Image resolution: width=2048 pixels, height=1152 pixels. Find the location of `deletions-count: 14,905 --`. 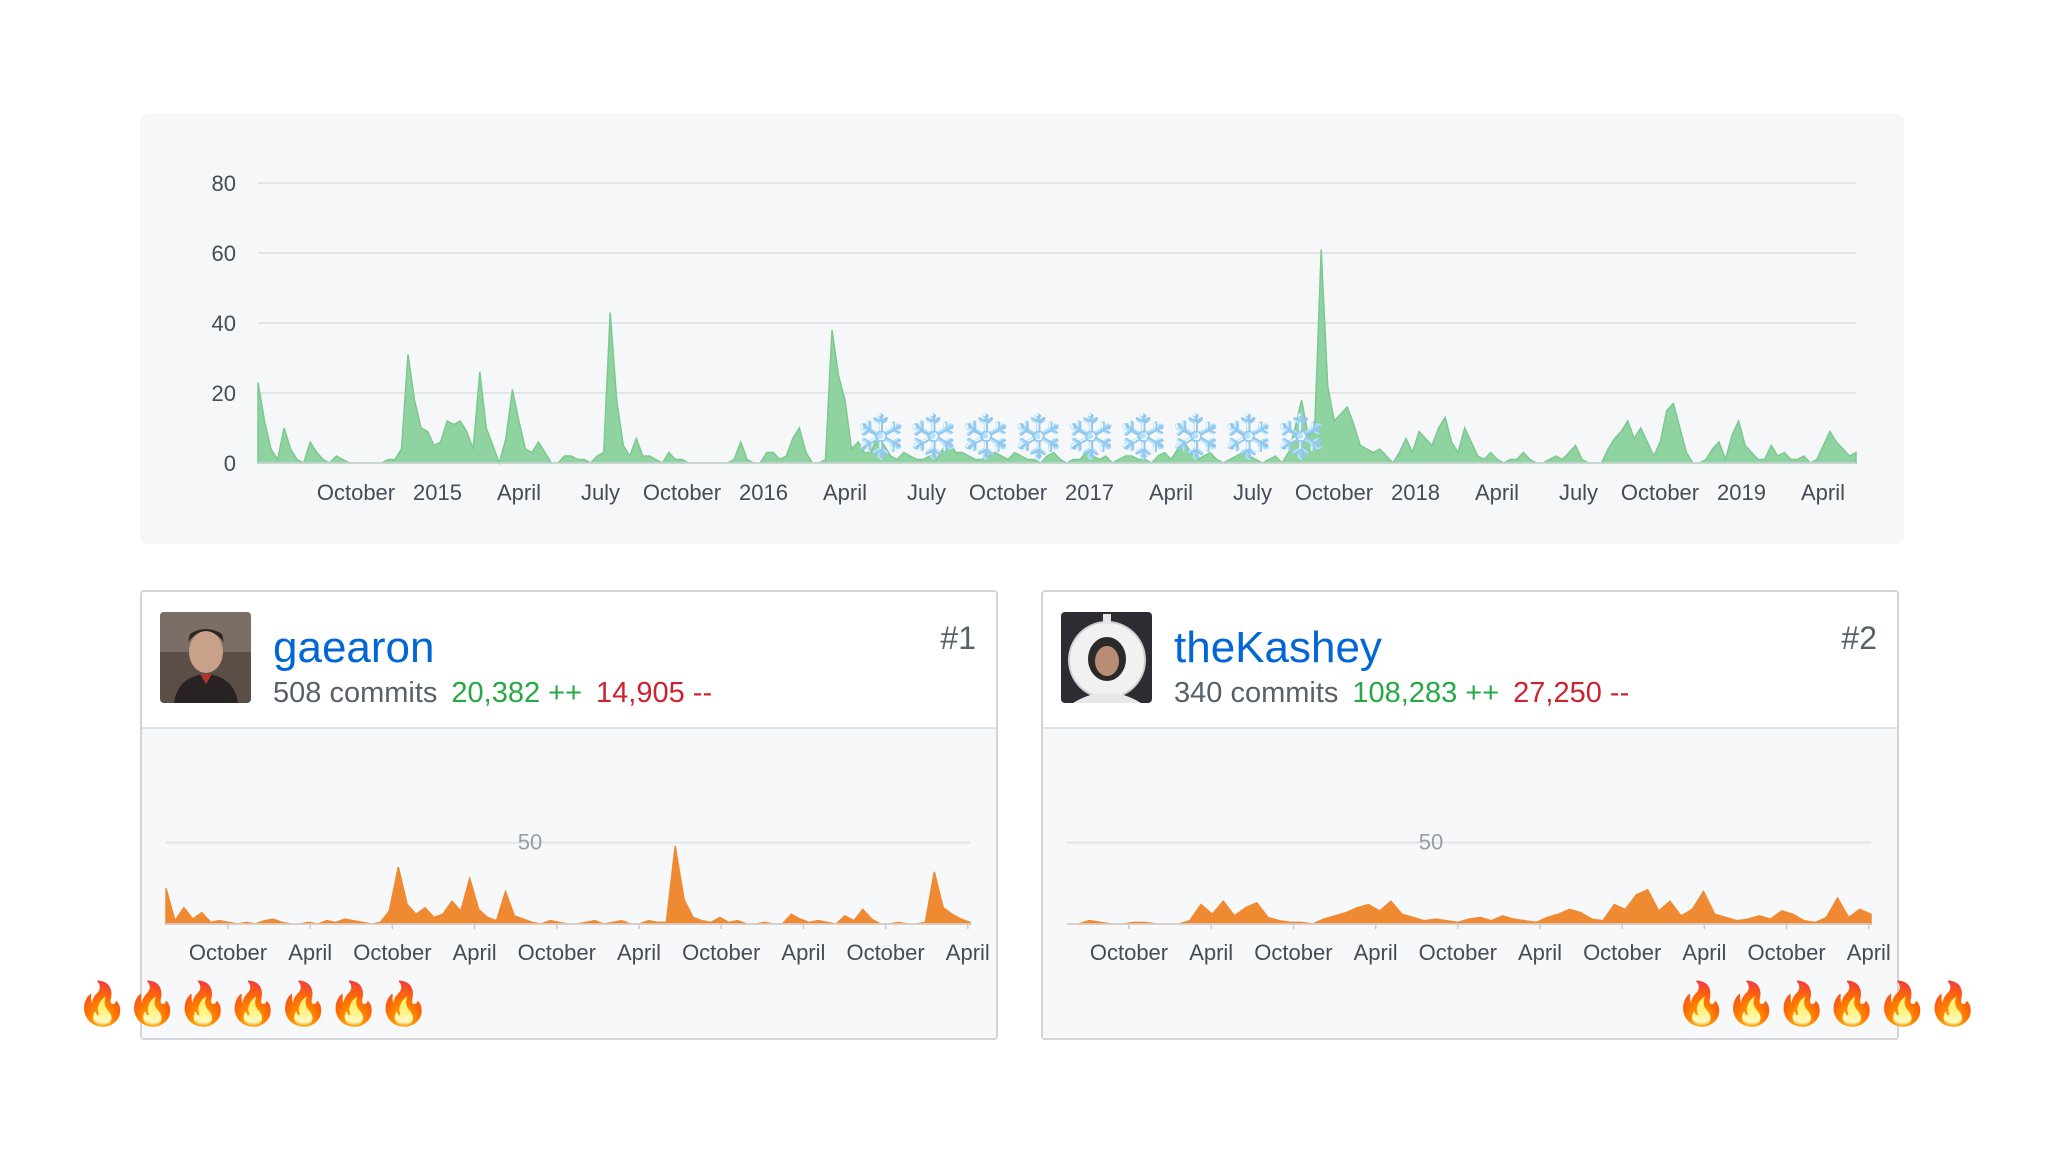

deletions-count: 14,905 -- is located at coordinates (654, 693).